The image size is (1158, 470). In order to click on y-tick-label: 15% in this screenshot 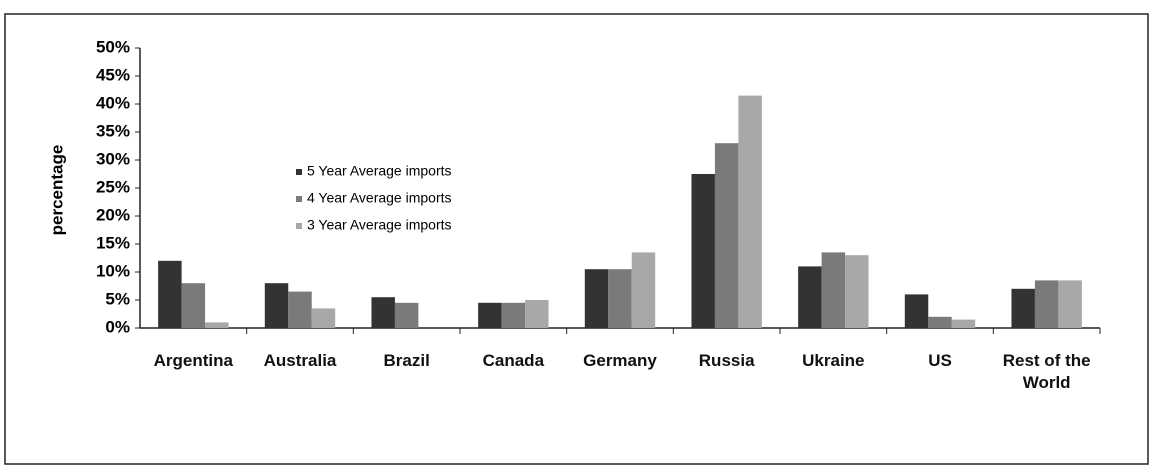, I will do `click(113, 242)`.